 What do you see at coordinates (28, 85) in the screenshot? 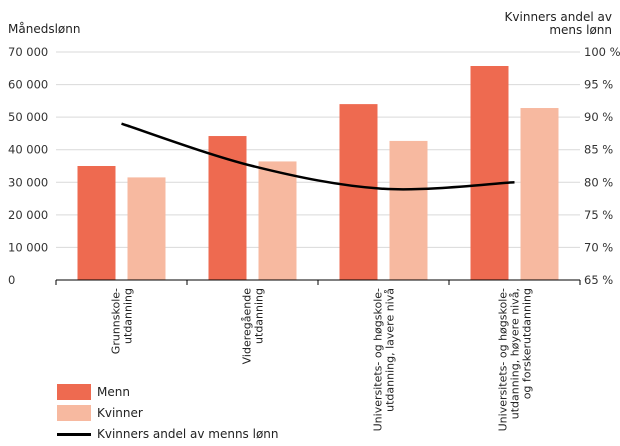
I see `left-tick-label: 60 000` at bounding box center [28, 85].